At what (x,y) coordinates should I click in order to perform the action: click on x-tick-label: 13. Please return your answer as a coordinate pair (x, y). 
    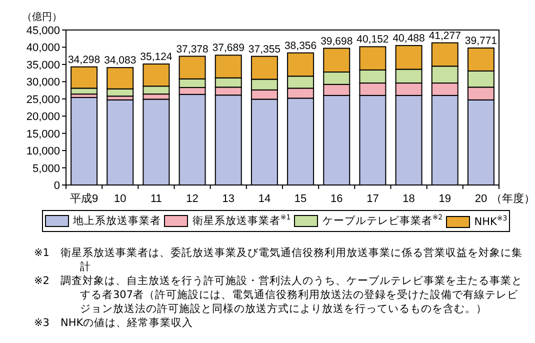
    Looking at the image, I should click on (228, 199).